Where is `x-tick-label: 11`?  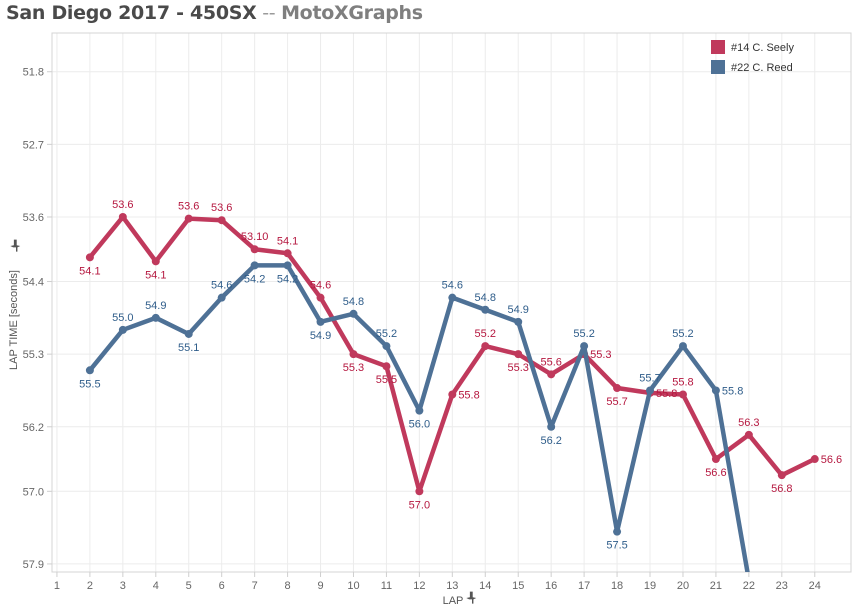 x-tick-label: 11 is located at coordinates (386, 586).